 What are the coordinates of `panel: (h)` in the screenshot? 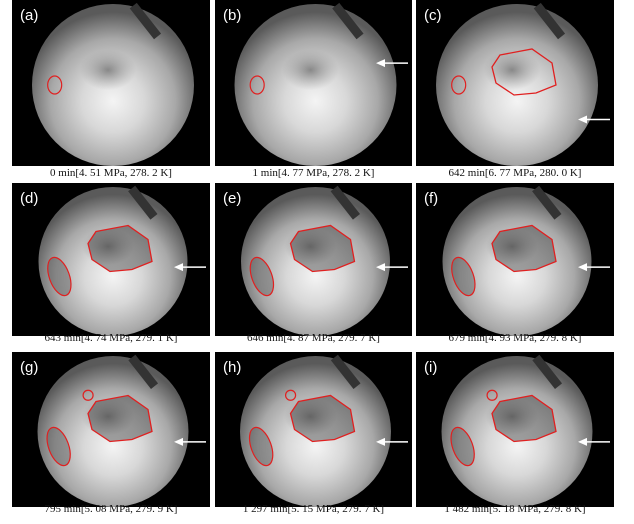 It's located at (313, 429).